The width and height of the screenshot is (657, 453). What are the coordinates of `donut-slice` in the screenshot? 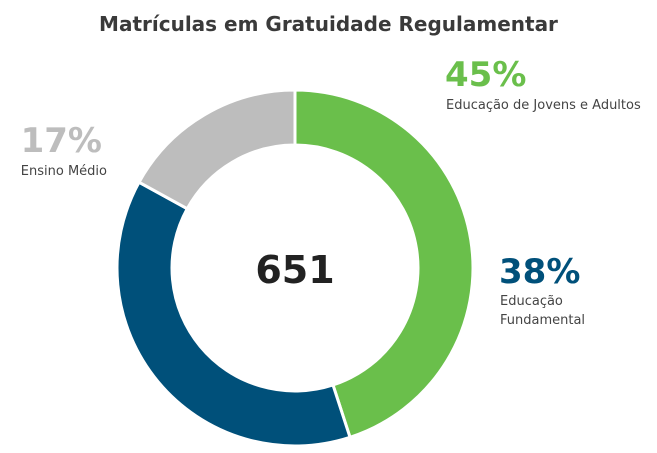 It's located at (216, 149).